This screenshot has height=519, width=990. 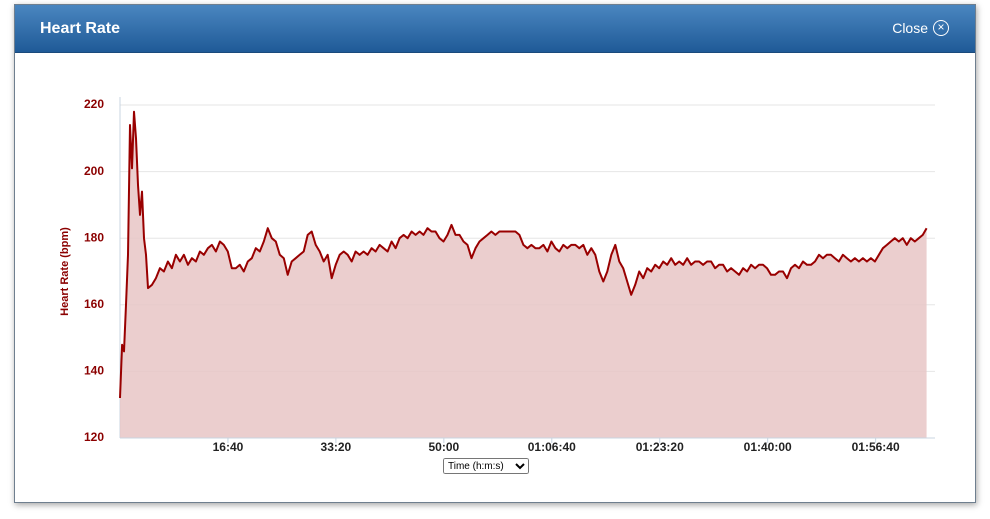 I want to click on y-tick-label: 160, so click(x=94, y=304).